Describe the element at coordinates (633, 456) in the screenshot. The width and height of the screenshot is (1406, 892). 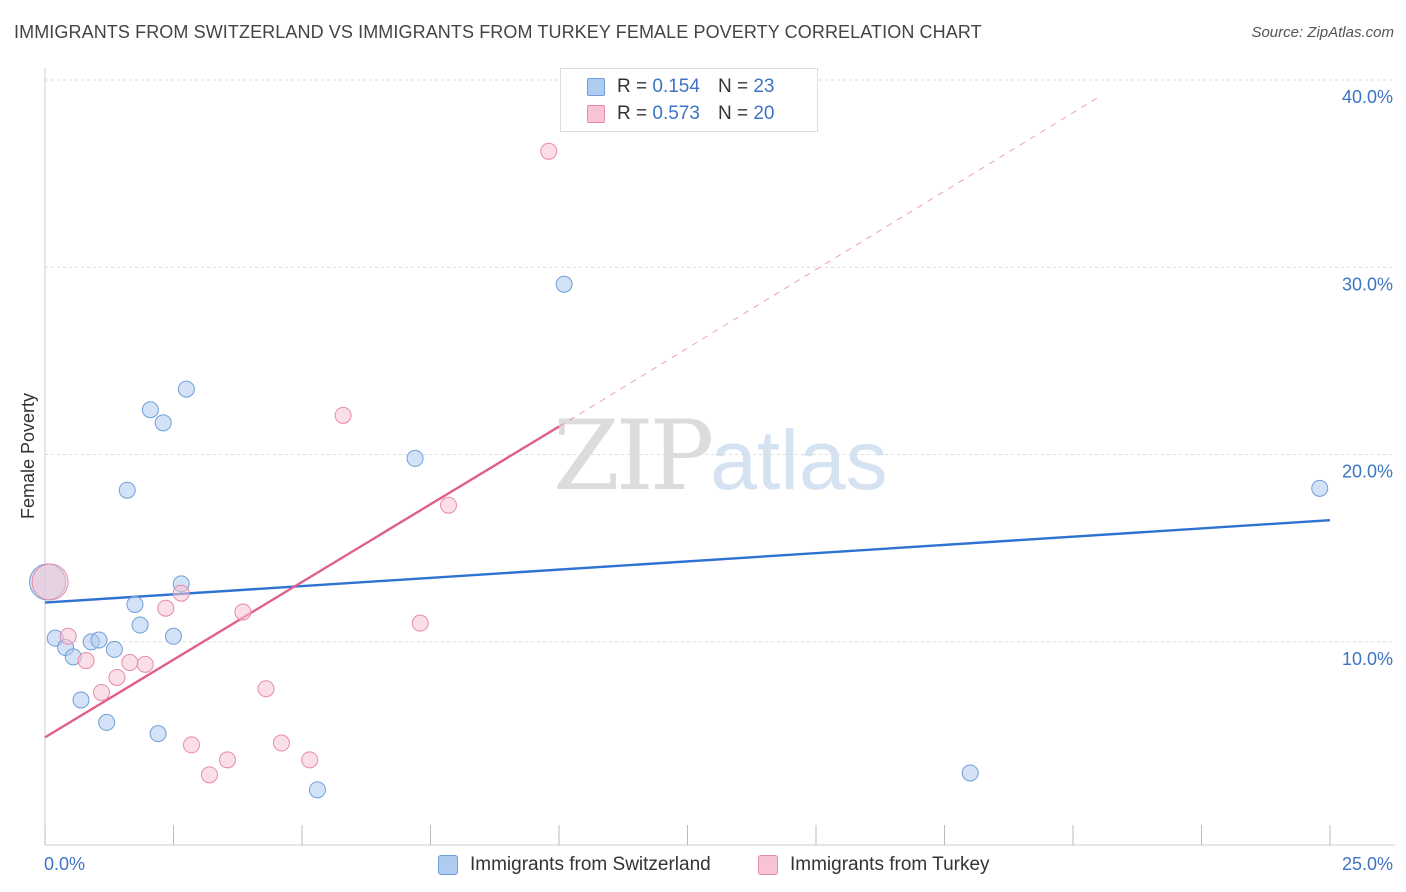
I see `watermark-zip: ZIP` at that location.